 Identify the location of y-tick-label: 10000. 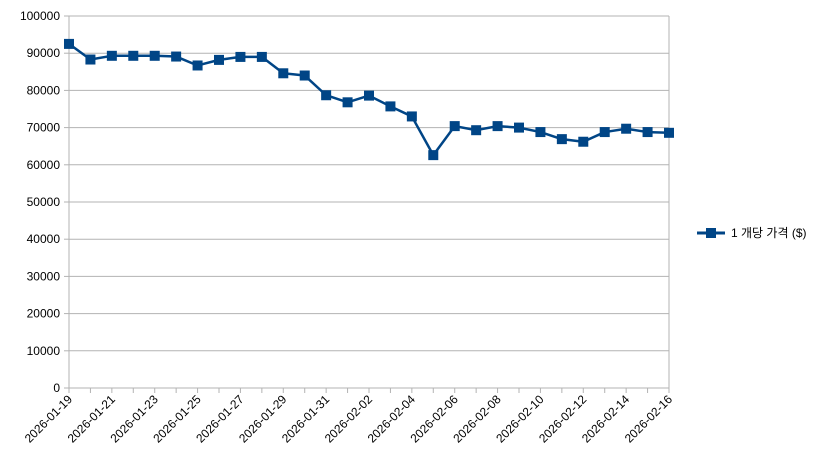
(44, 351).